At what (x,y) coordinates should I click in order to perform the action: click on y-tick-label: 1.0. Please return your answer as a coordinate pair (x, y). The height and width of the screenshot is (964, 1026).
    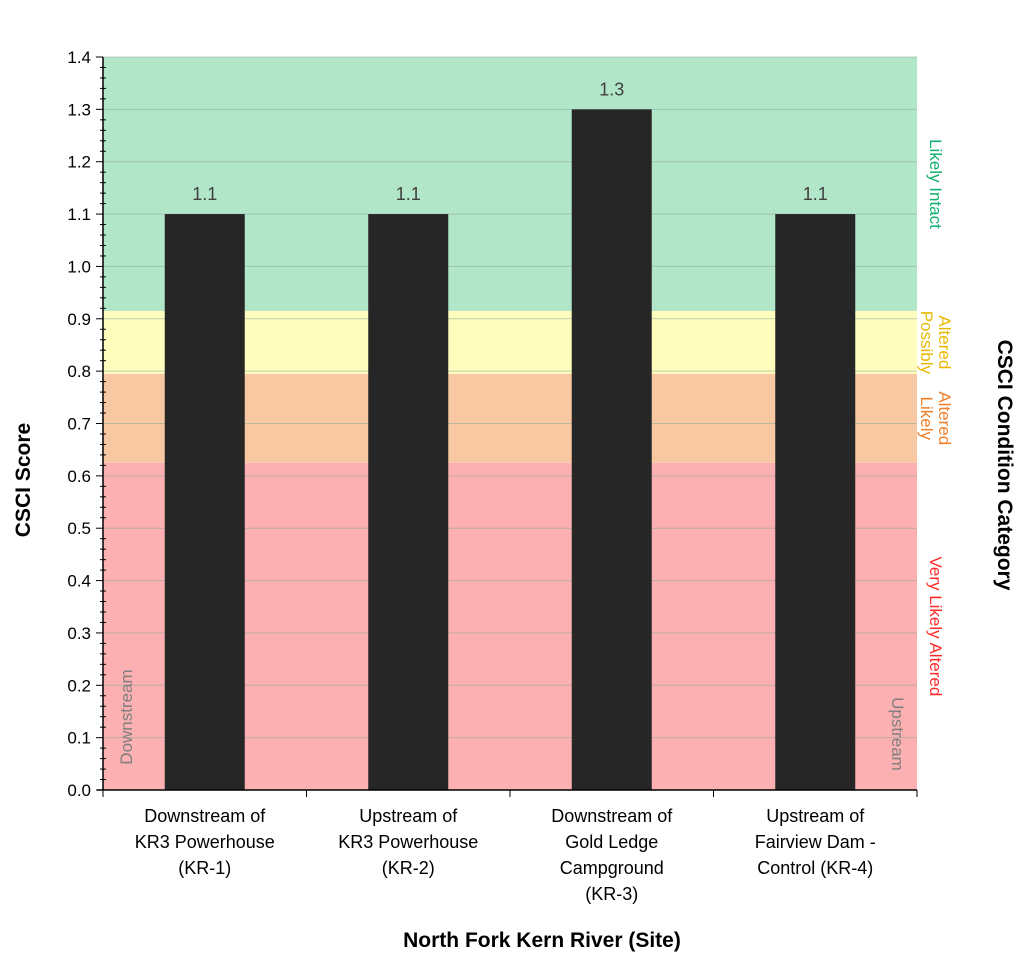
    Looking at the image, I should click on (79, 266).